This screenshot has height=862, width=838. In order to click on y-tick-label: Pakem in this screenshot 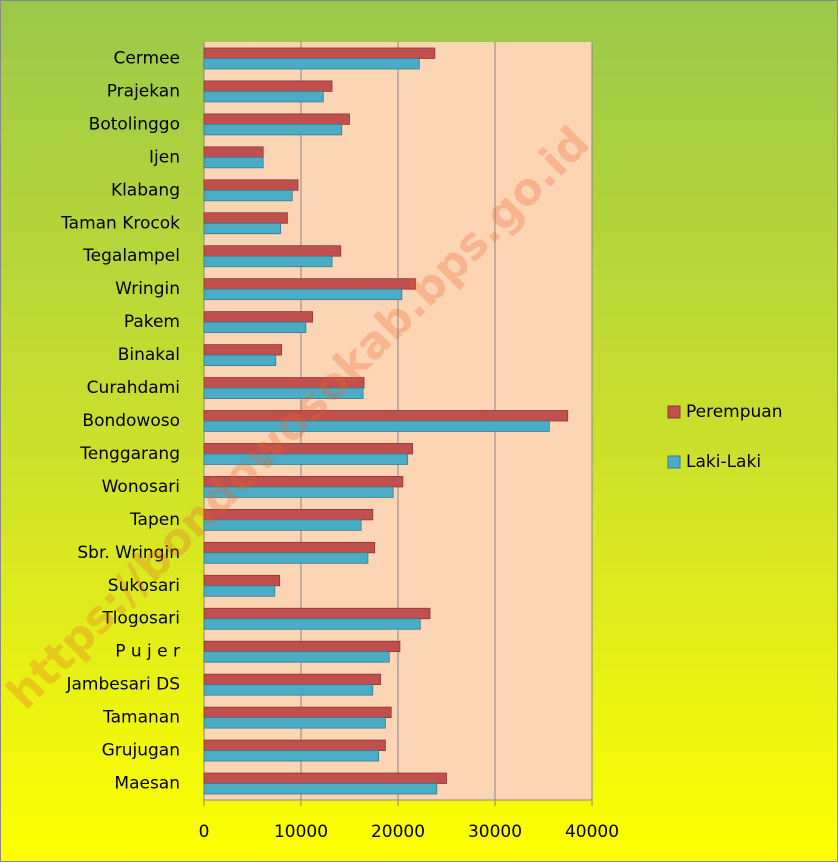, I will do `click(152, 322)`.